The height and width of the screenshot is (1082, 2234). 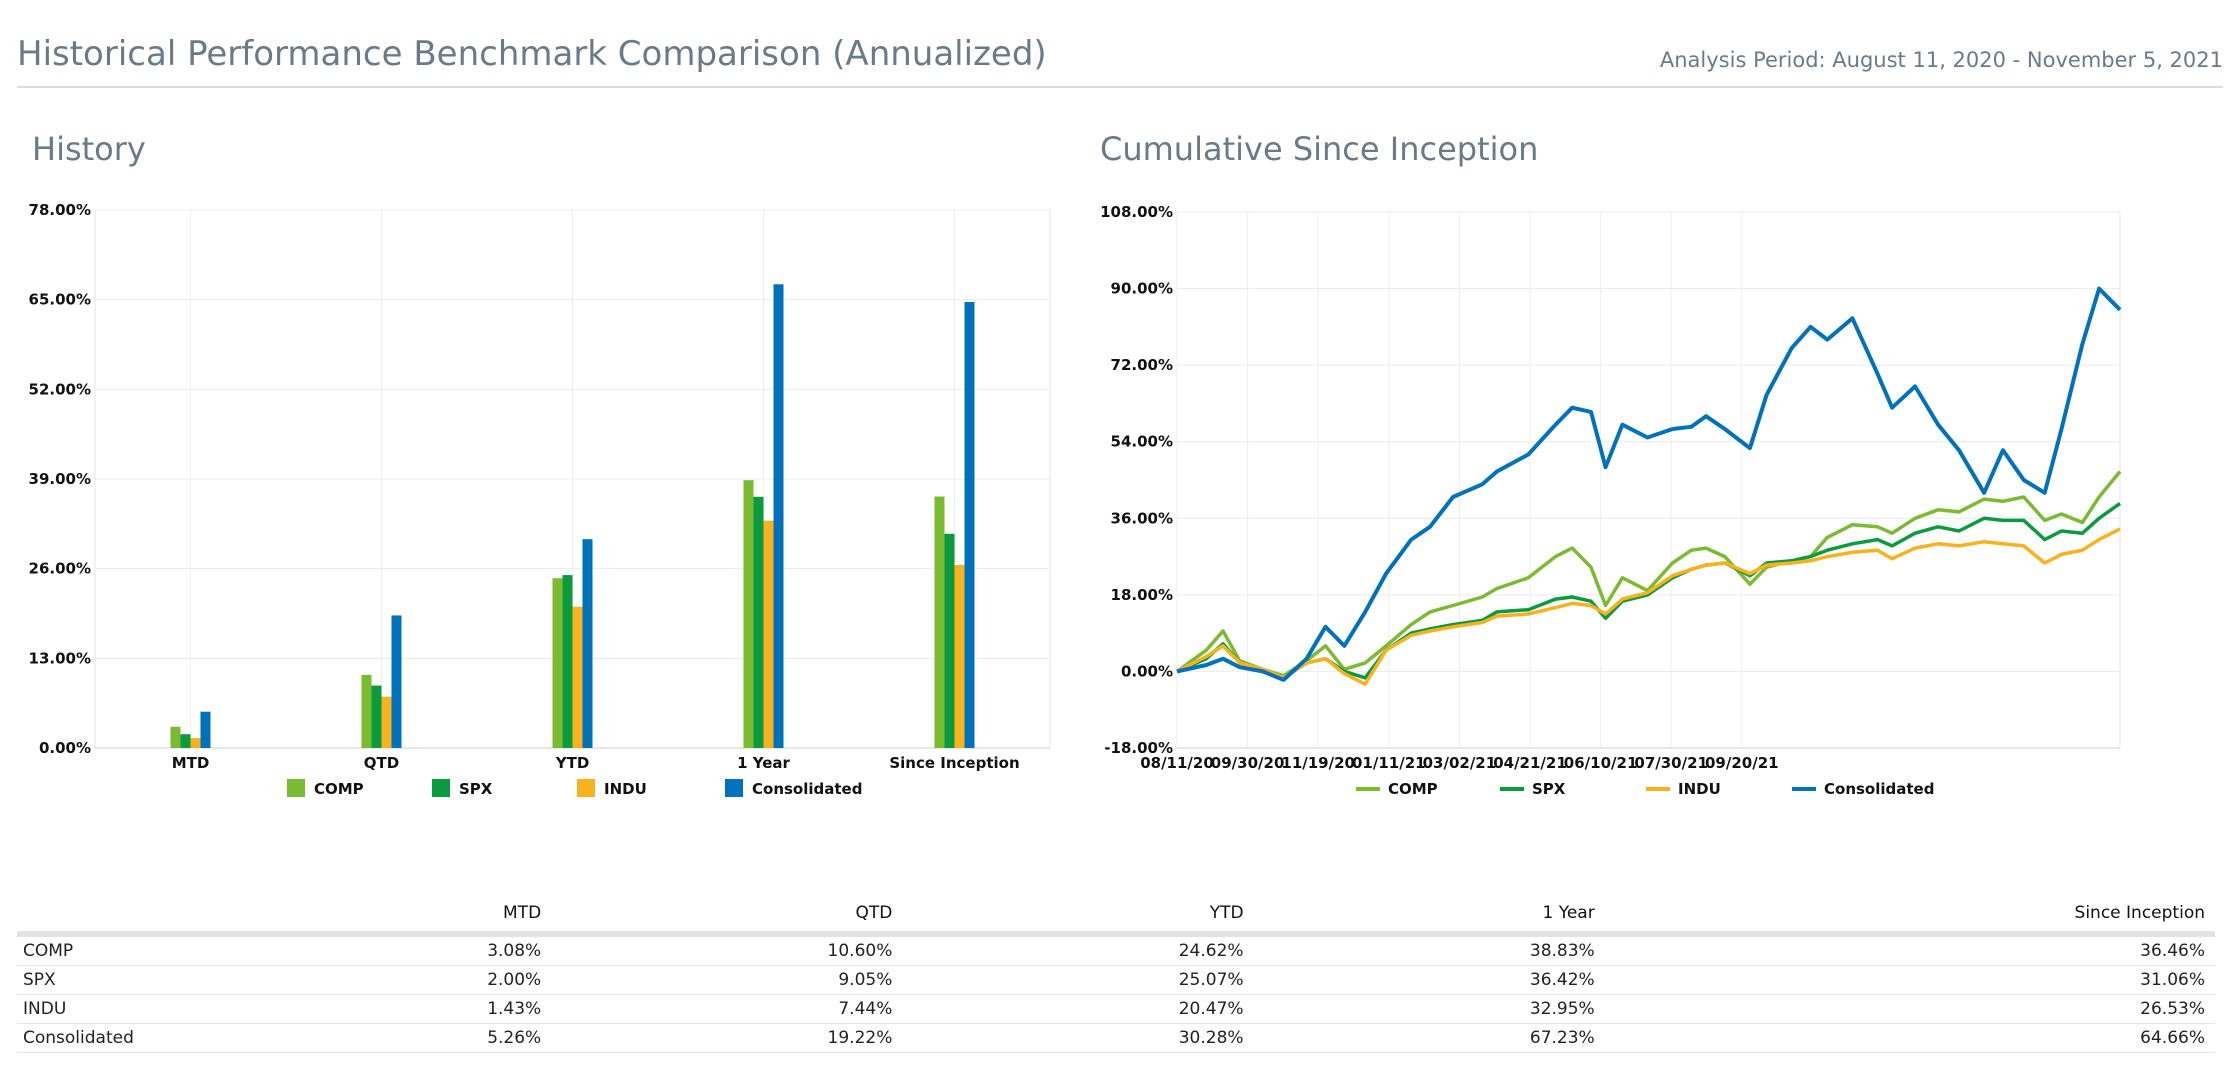 What do you see at coordinates (1078, 1038) in the screenshot?
I see `table-cell: 30.28%` at bounding box center [1078, 1038].